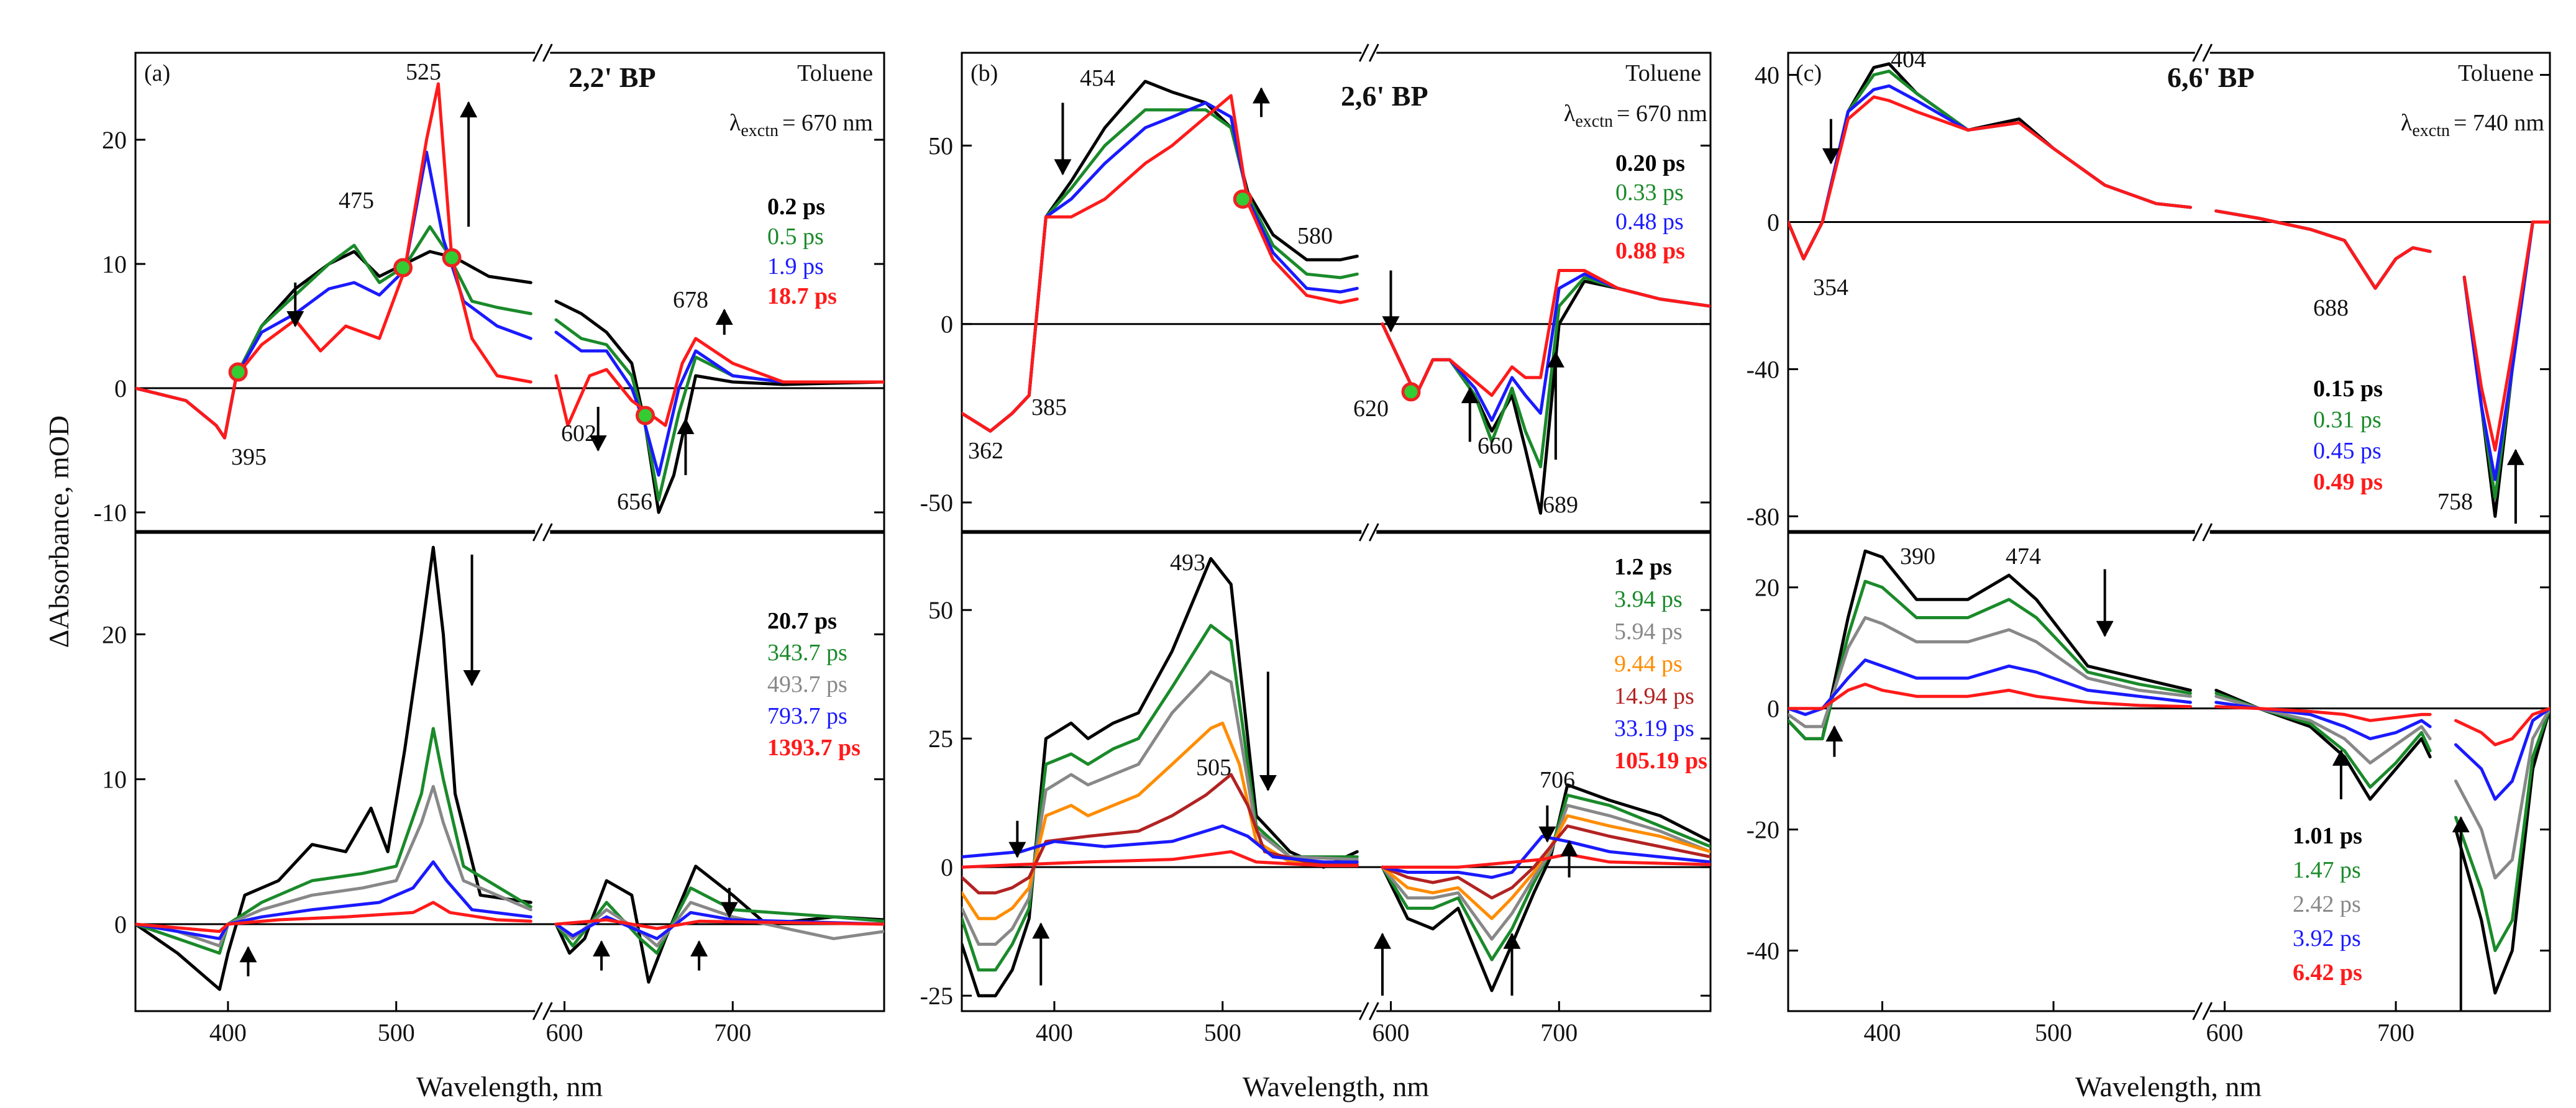  What do you see at coordinates (333, 900) in the screenshot?
I see `series-line-793.7-ps` at bounding box center [333, 900].